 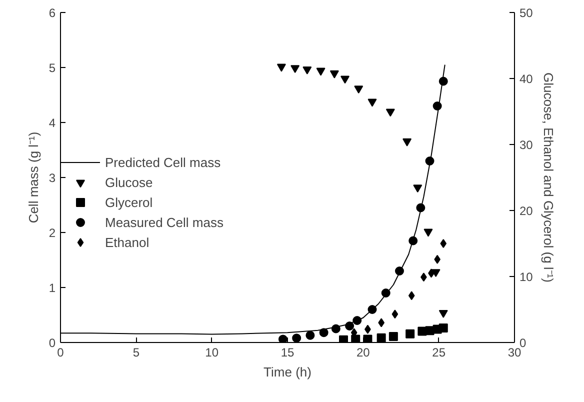 I want to click on y-tick-label: 3, so click(x=52, y=178).